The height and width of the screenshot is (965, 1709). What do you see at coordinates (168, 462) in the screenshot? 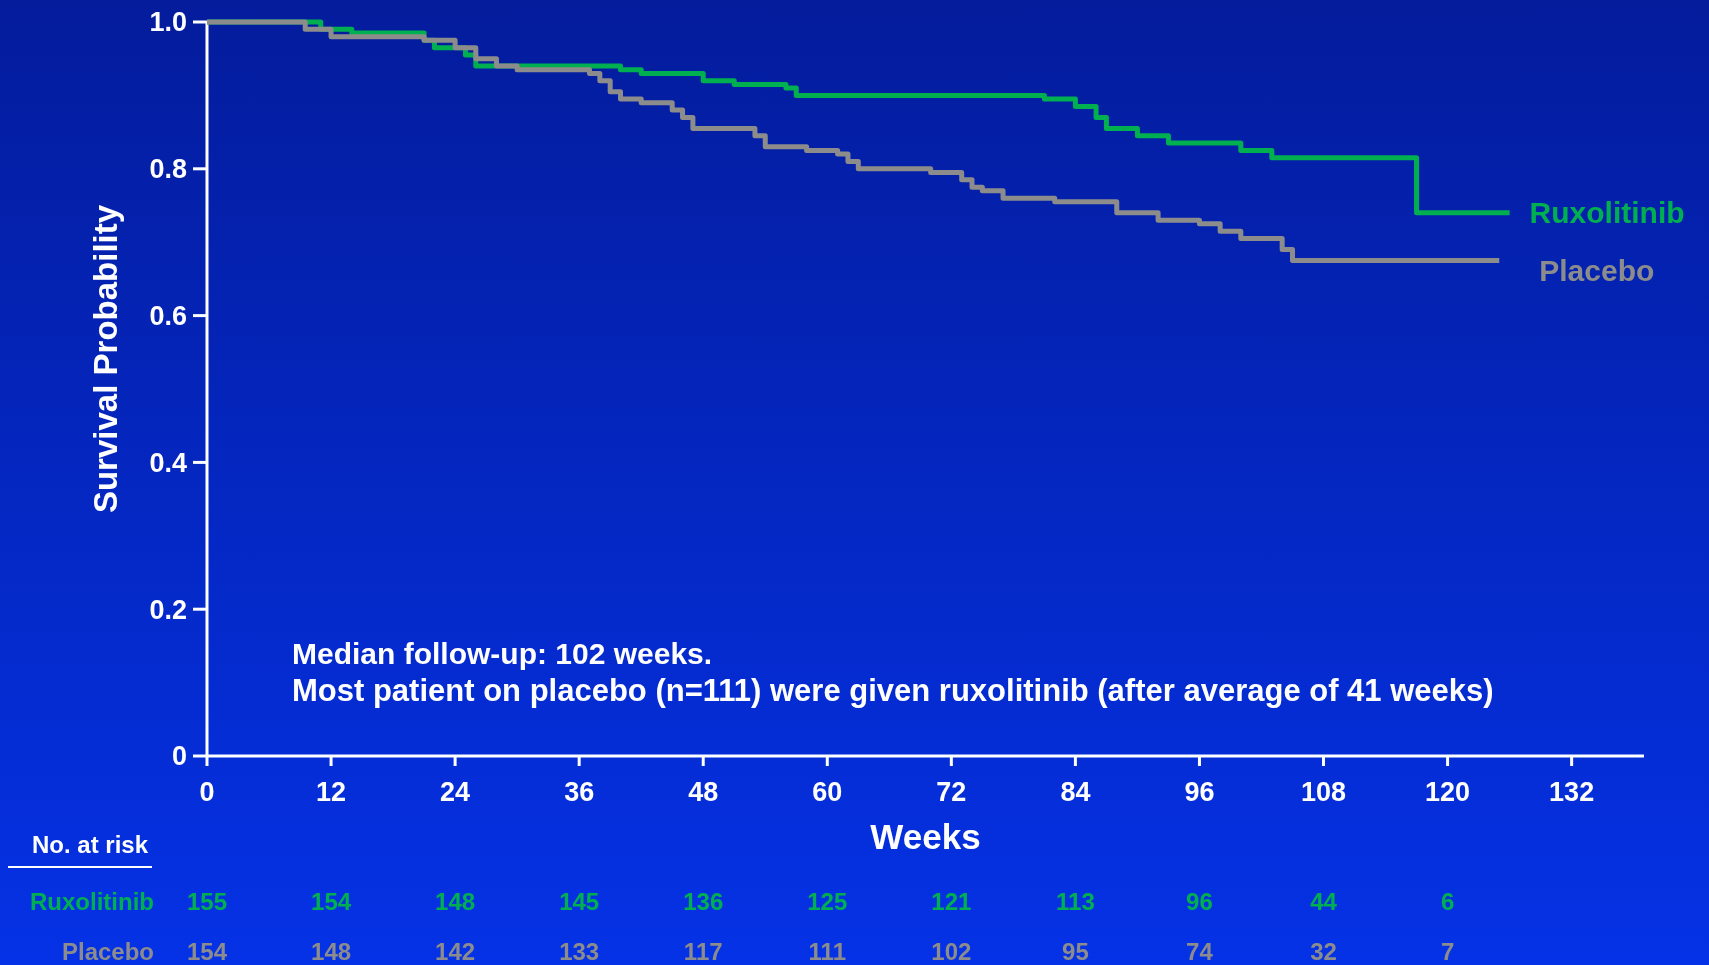
I see `y-tick-label: 0.4` at bounding box center [168, 462].